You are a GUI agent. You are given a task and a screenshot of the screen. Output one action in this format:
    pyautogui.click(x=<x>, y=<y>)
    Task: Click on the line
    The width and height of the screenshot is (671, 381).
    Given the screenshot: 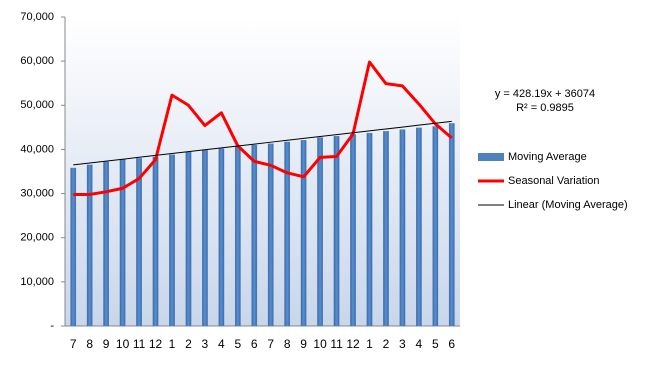 What is the action you would take?
    pyautogui.click(x=262, y=143)
    